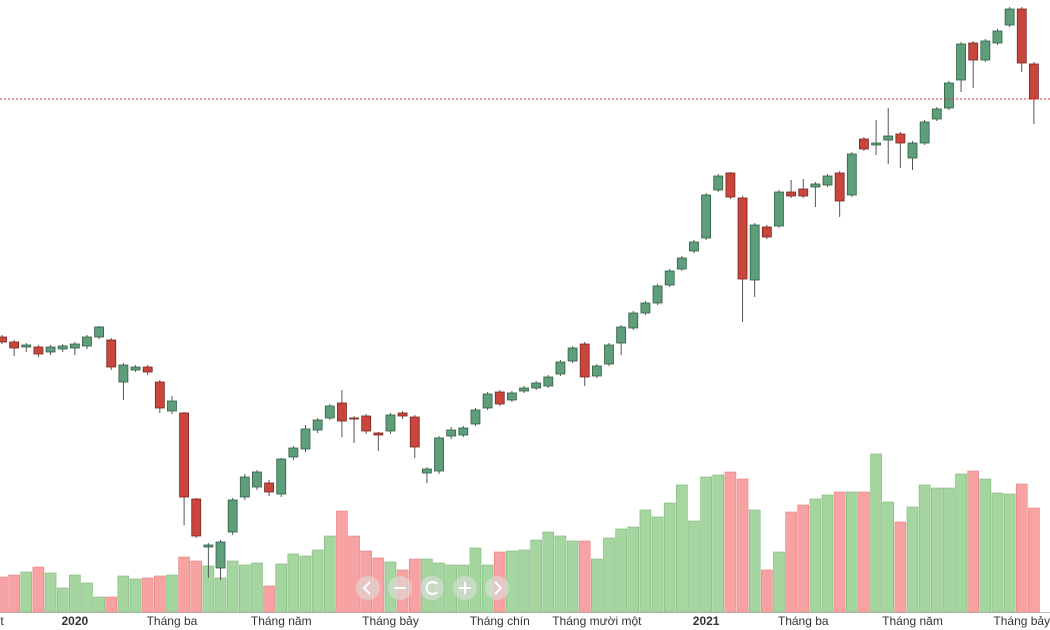 This screenshot has width=1050, height=630. I want to click on navigation, so click(432, 588).